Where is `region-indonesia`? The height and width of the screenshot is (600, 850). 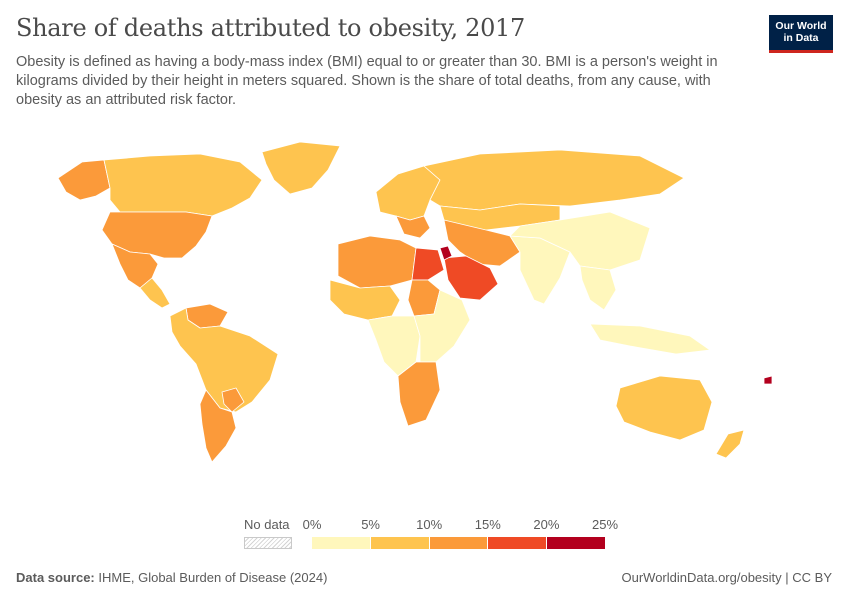
region-indonesia is located at coordinates (650, 339).